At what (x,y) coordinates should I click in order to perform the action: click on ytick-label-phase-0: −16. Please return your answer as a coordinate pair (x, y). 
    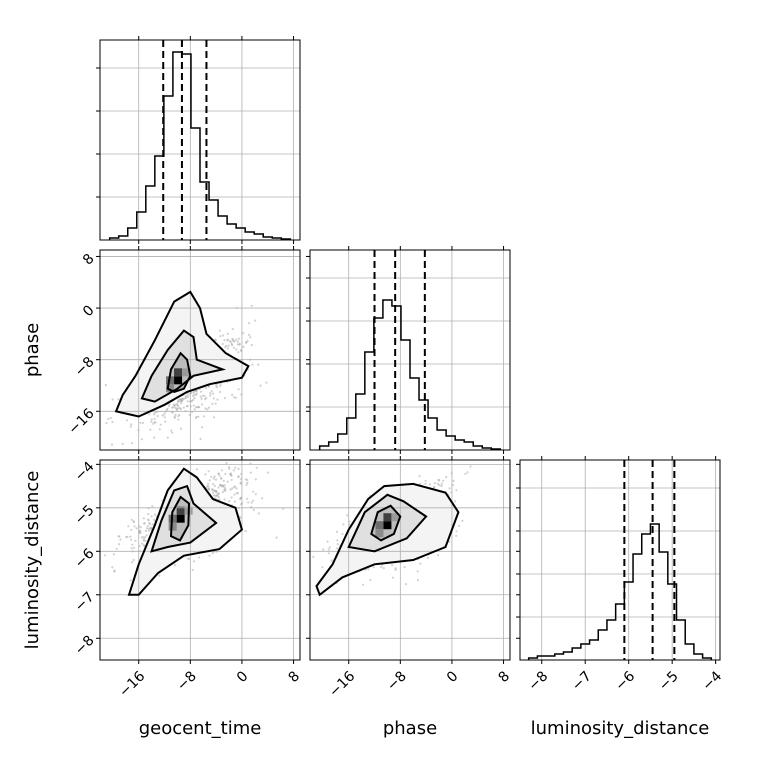
    Looking at the image, I should click on (81, 422).